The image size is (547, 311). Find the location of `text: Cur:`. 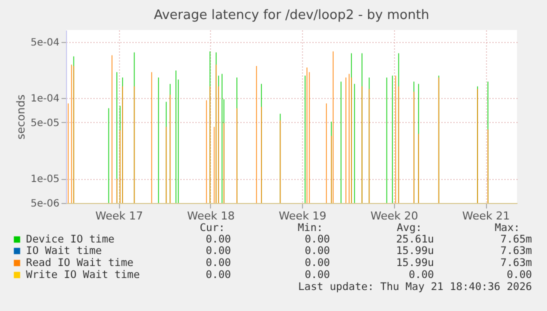

text: Cur: is located at coordinates (212, 228).